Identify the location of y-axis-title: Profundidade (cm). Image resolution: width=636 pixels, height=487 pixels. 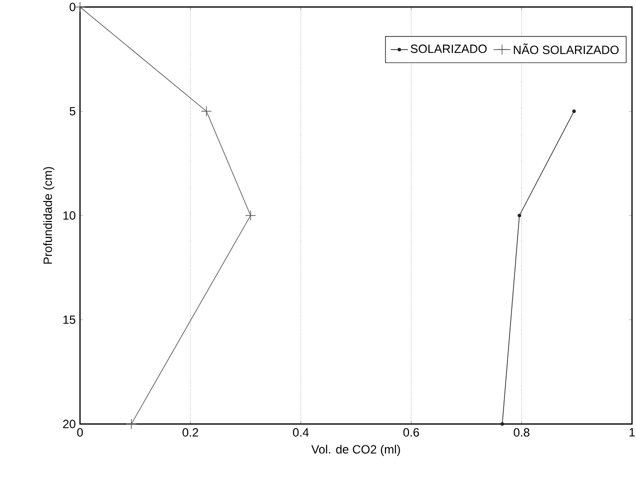
(48, 215).